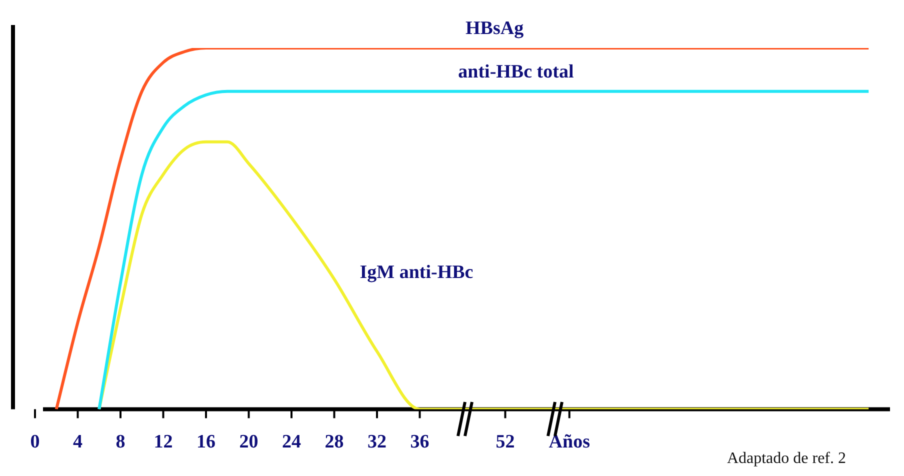 Image resolution: width=904 pixels, height=476 pixels. Describe the element at coordinates (248, 442) in the screenshot. I see `x-tick-label: 20` at that location.